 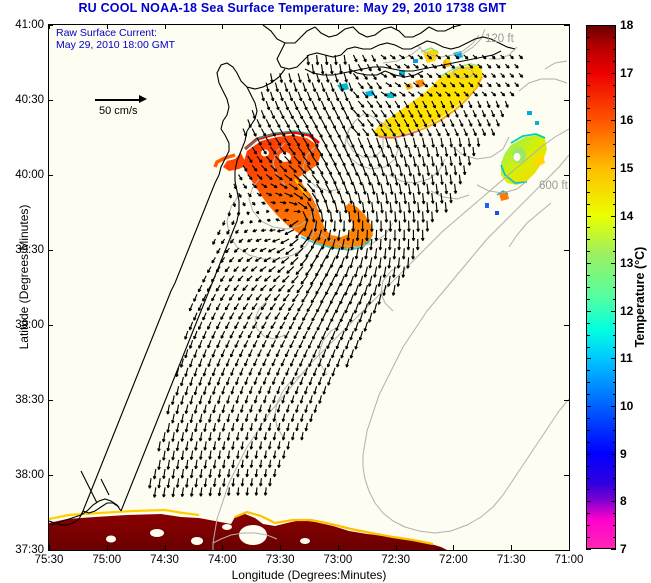 I want to click on colorbar-tick-label: 11, so click(x=626, y=358).